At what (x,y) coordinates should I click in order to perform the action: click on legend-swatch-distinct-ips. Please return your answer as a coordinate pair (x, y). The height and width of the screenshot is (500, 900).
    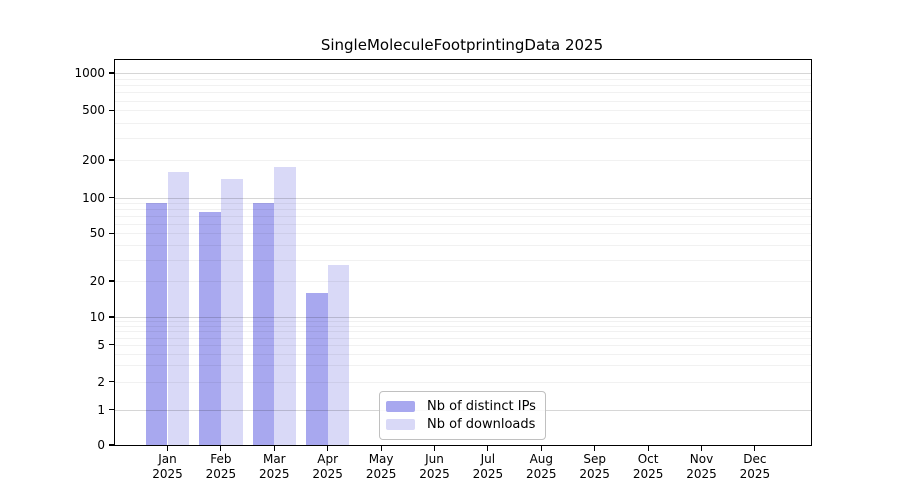
    Looking at the image, I should click on (400, 406).